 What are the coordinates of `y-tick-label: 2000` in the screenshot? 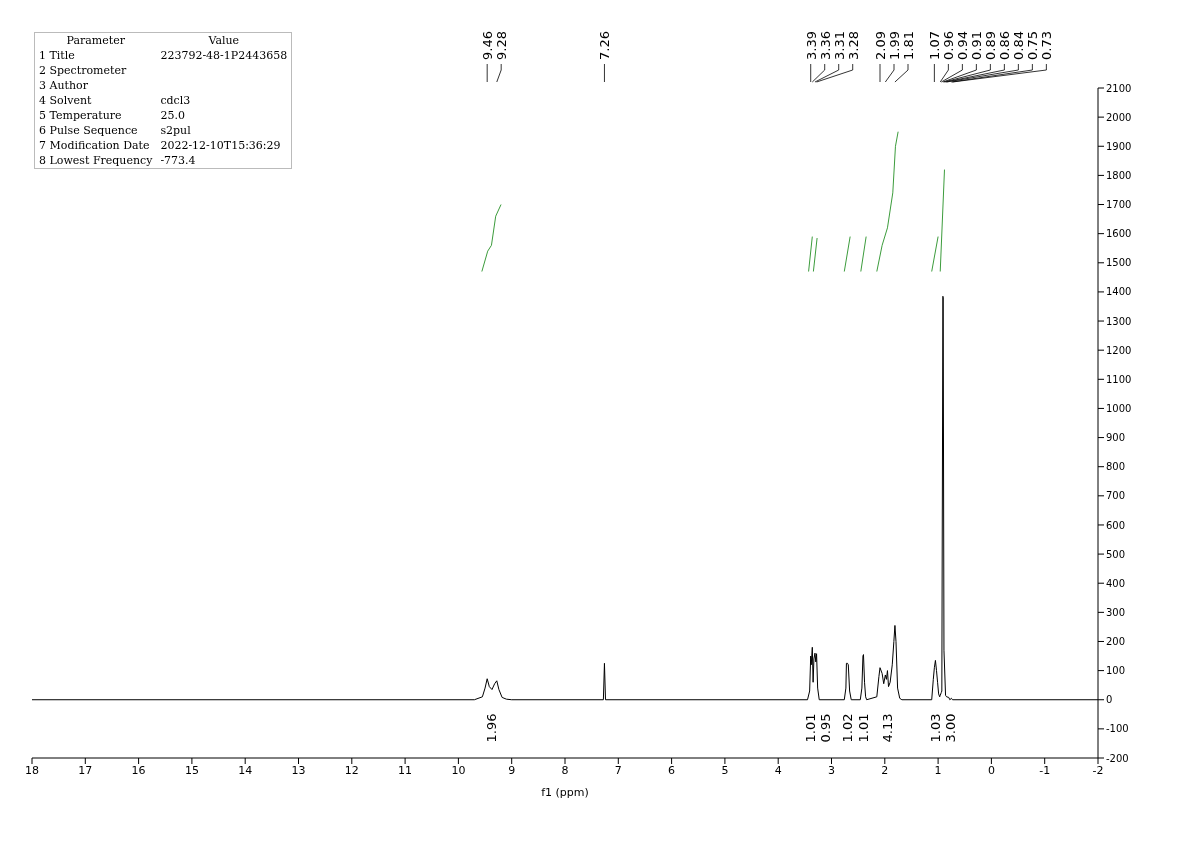 It's located at (1119, 117).